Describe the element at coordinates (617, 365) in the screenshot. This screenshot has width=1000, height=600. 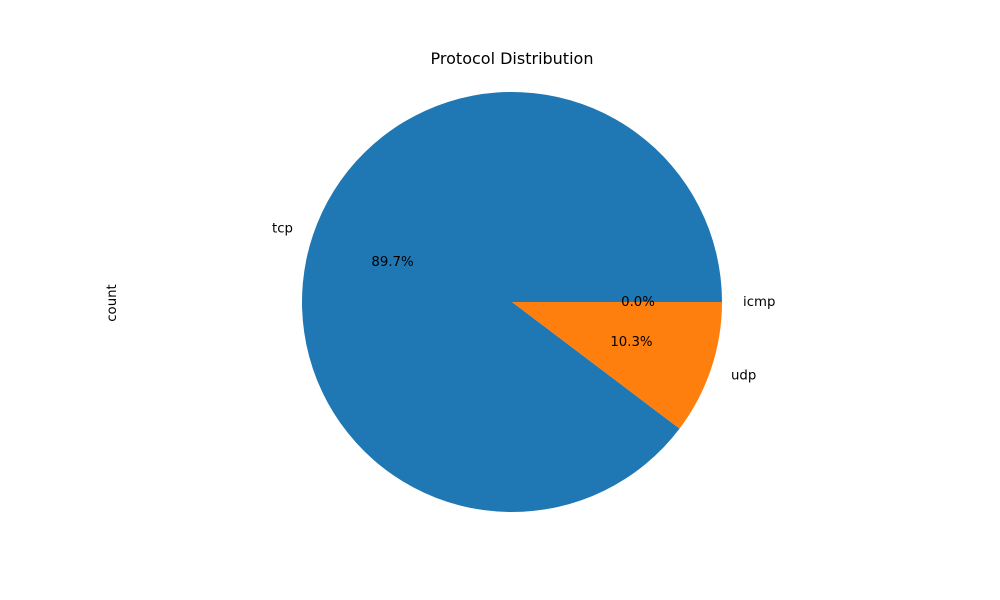
I see `pie-slice-udp` at that location.